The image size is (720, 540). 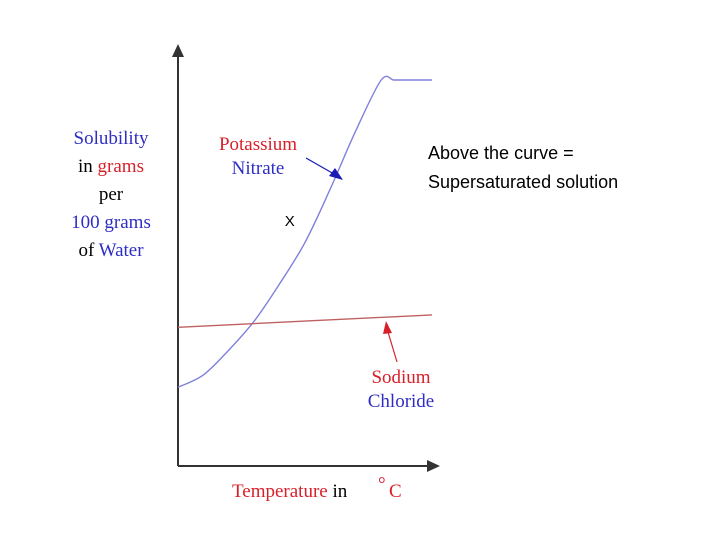 What do you see at coordinates (88, 250) in the screenshot?
I see `label-segment: of` at bounding box center [88, 250].